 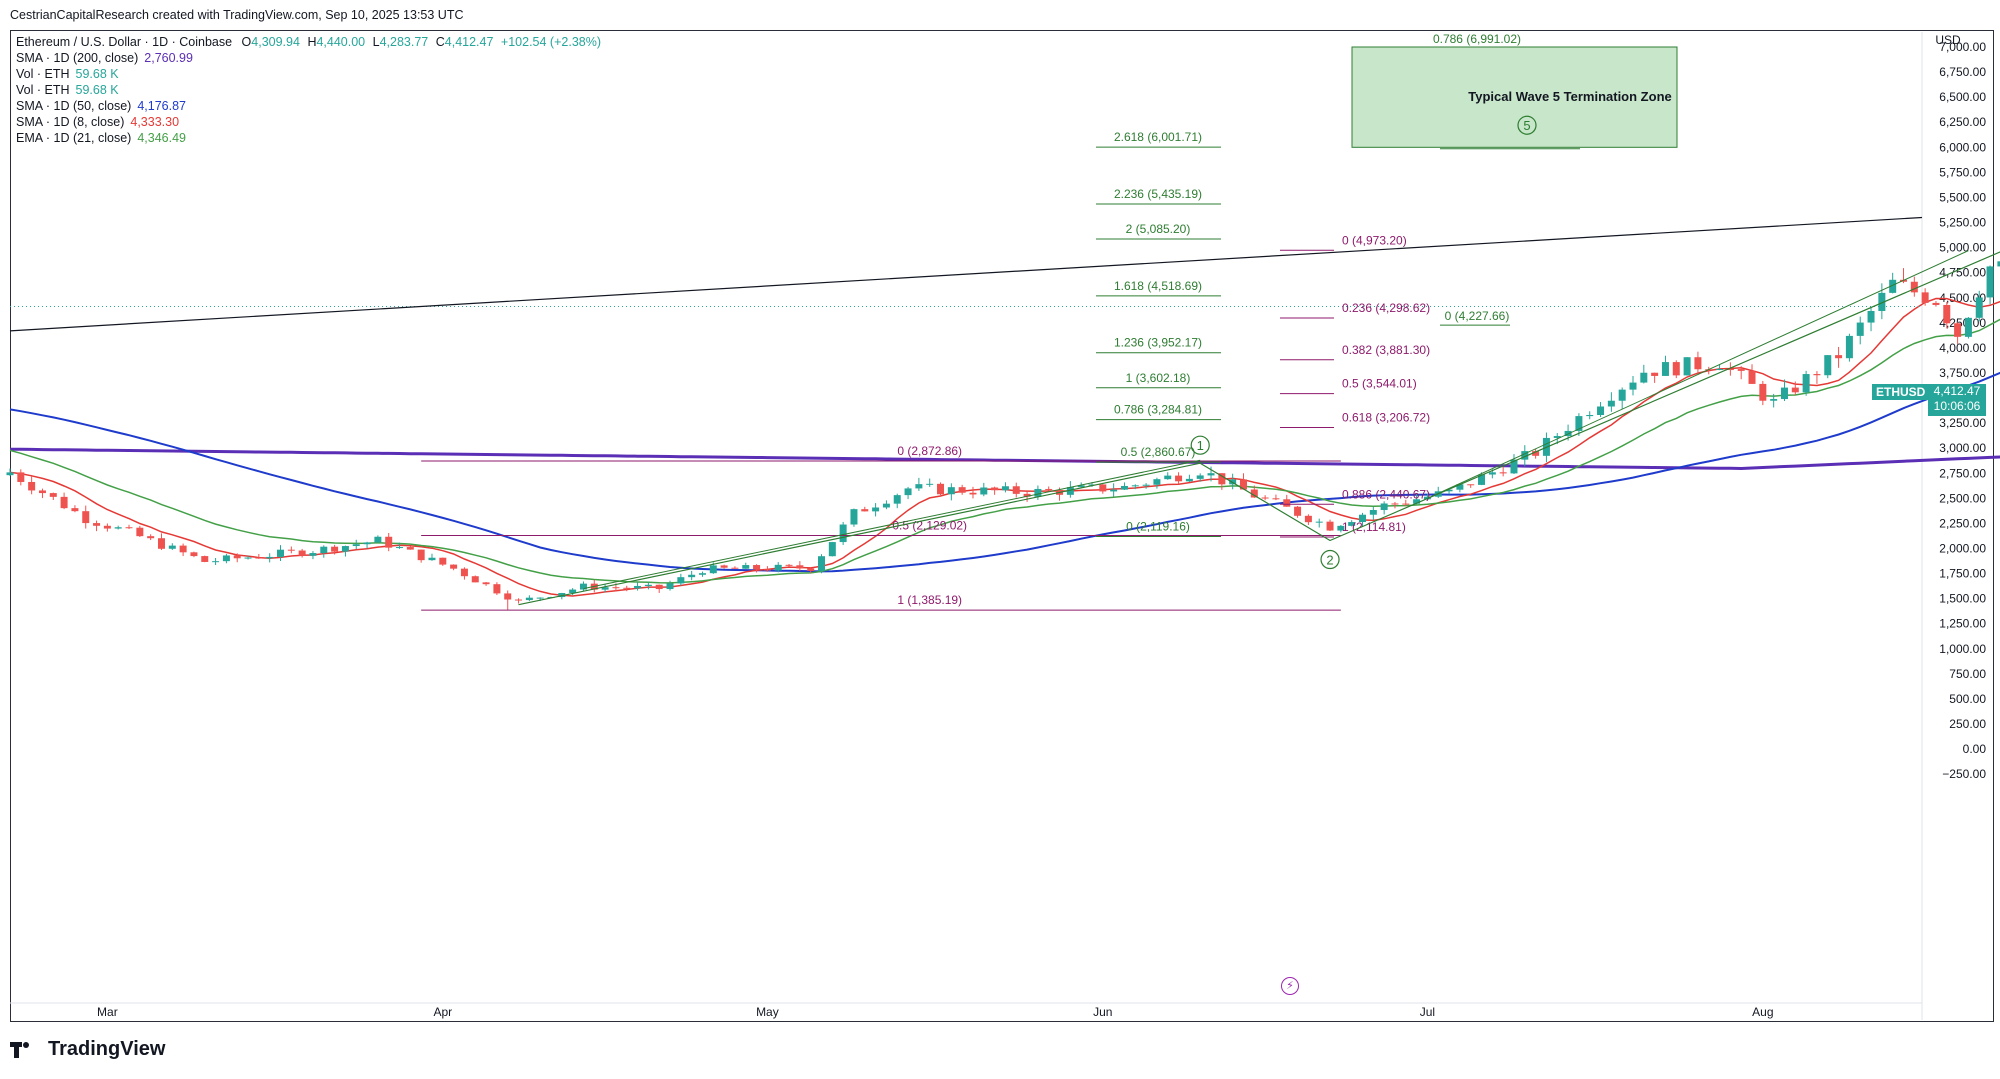 I want to click on price-tag-price: 4,412.47, so click(x=1957, y=391).